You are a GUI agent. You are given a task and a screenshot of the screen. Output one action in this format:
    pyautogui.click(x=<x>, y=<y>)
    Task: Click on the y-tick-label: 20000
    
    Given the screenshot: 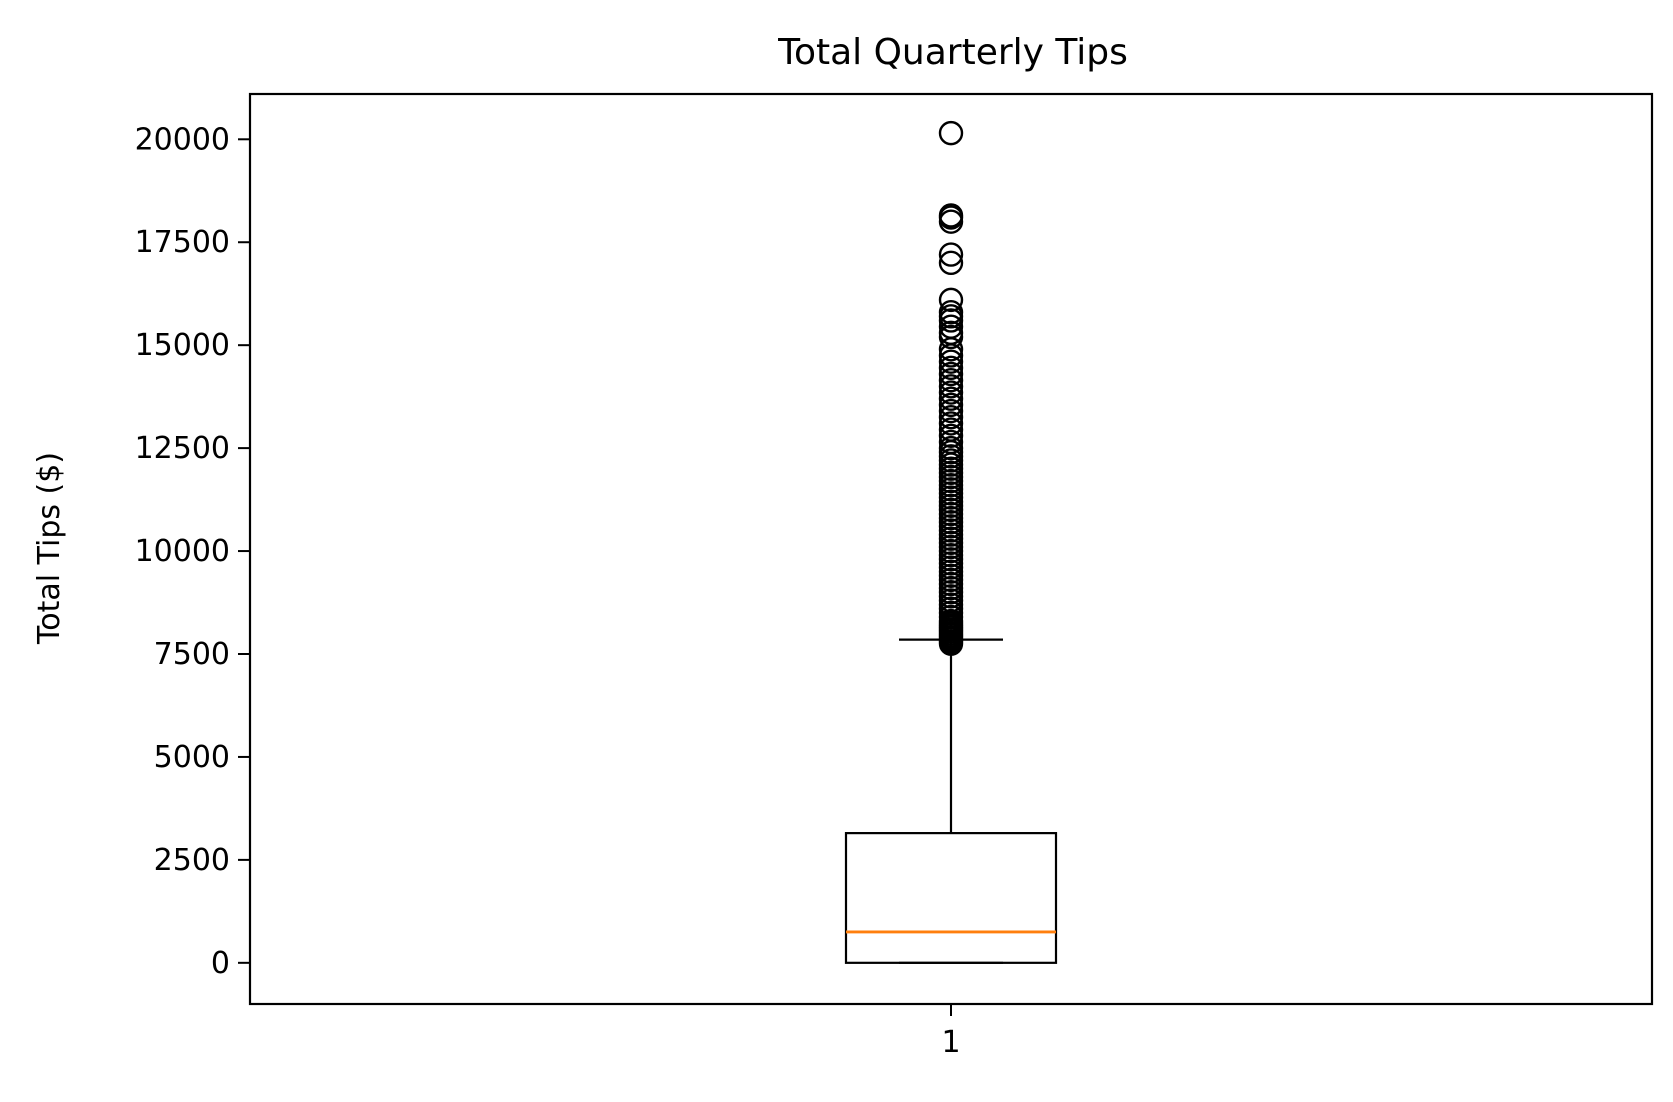 What is the action you would take?
    pyautogui.click(x=182, y=139)
    